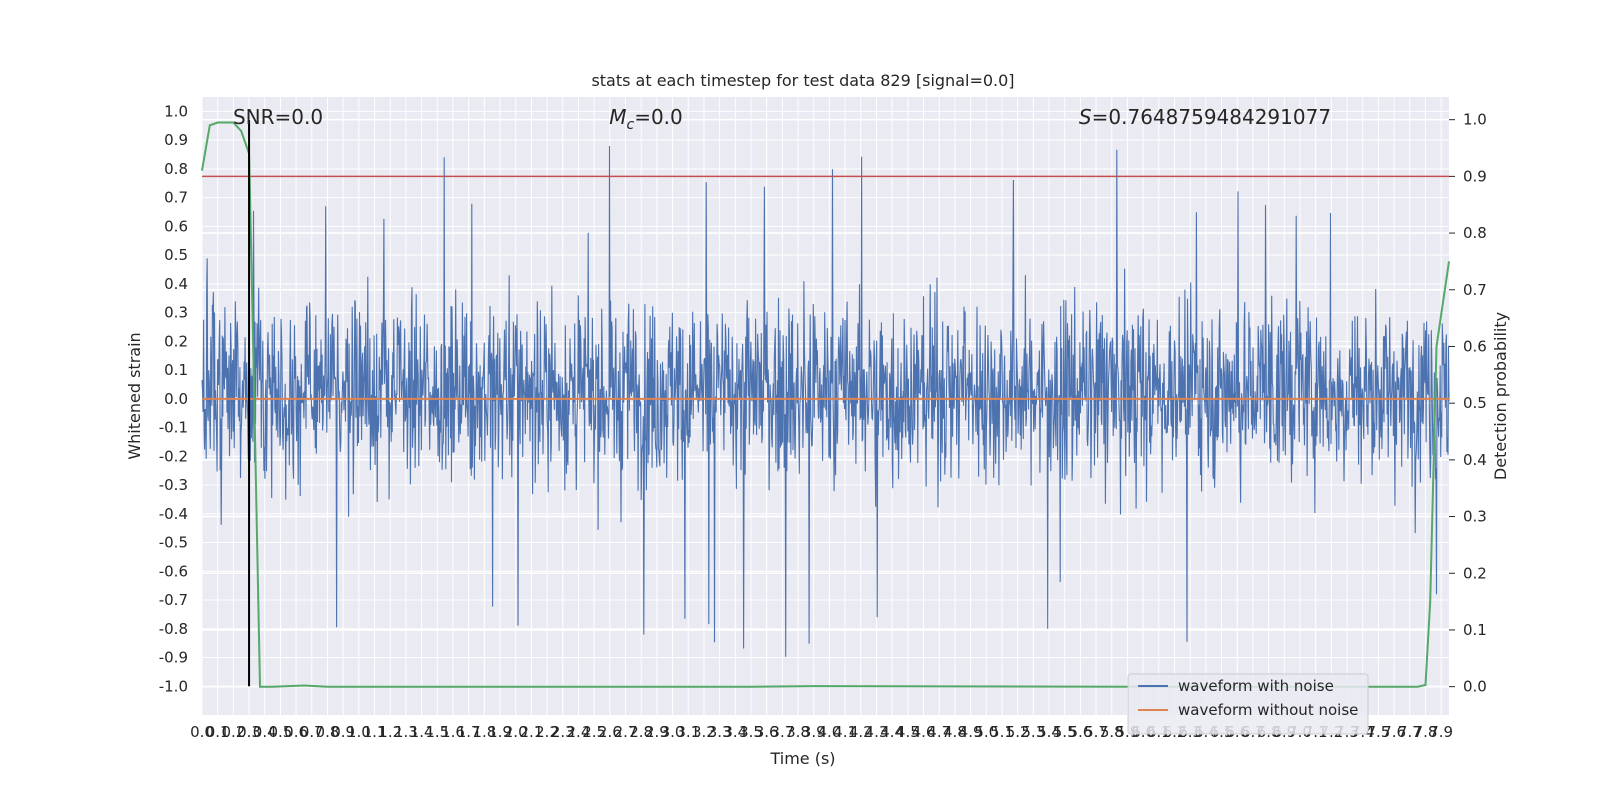 The height and width of the screenshot is (800, 1600). I want to click on x-tick-label: 7.8, so click(1426, 732).